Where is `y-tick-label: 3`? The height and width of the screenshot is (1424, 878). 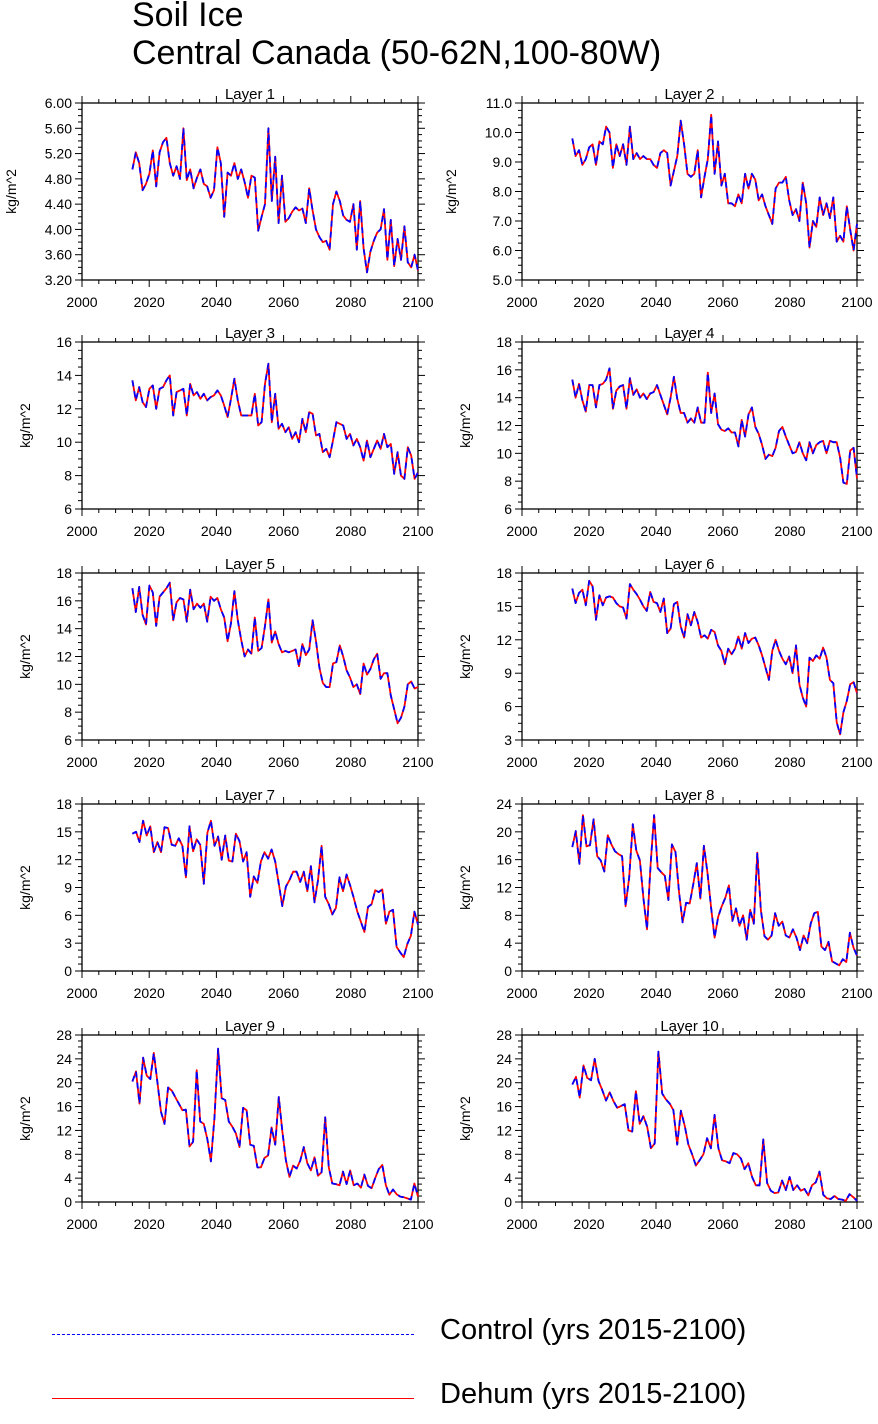 y-tick-label: 3 is located at coordinates (508, 740).